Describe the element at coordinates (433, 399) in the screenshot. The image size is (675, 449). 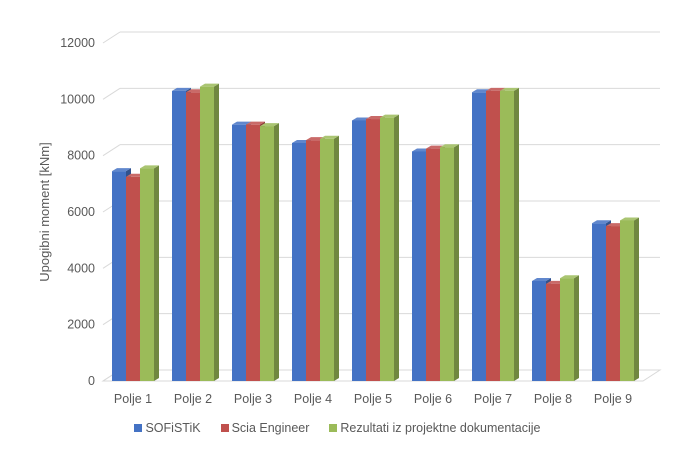
I see `x-tick-label: Polje 6` at that location.